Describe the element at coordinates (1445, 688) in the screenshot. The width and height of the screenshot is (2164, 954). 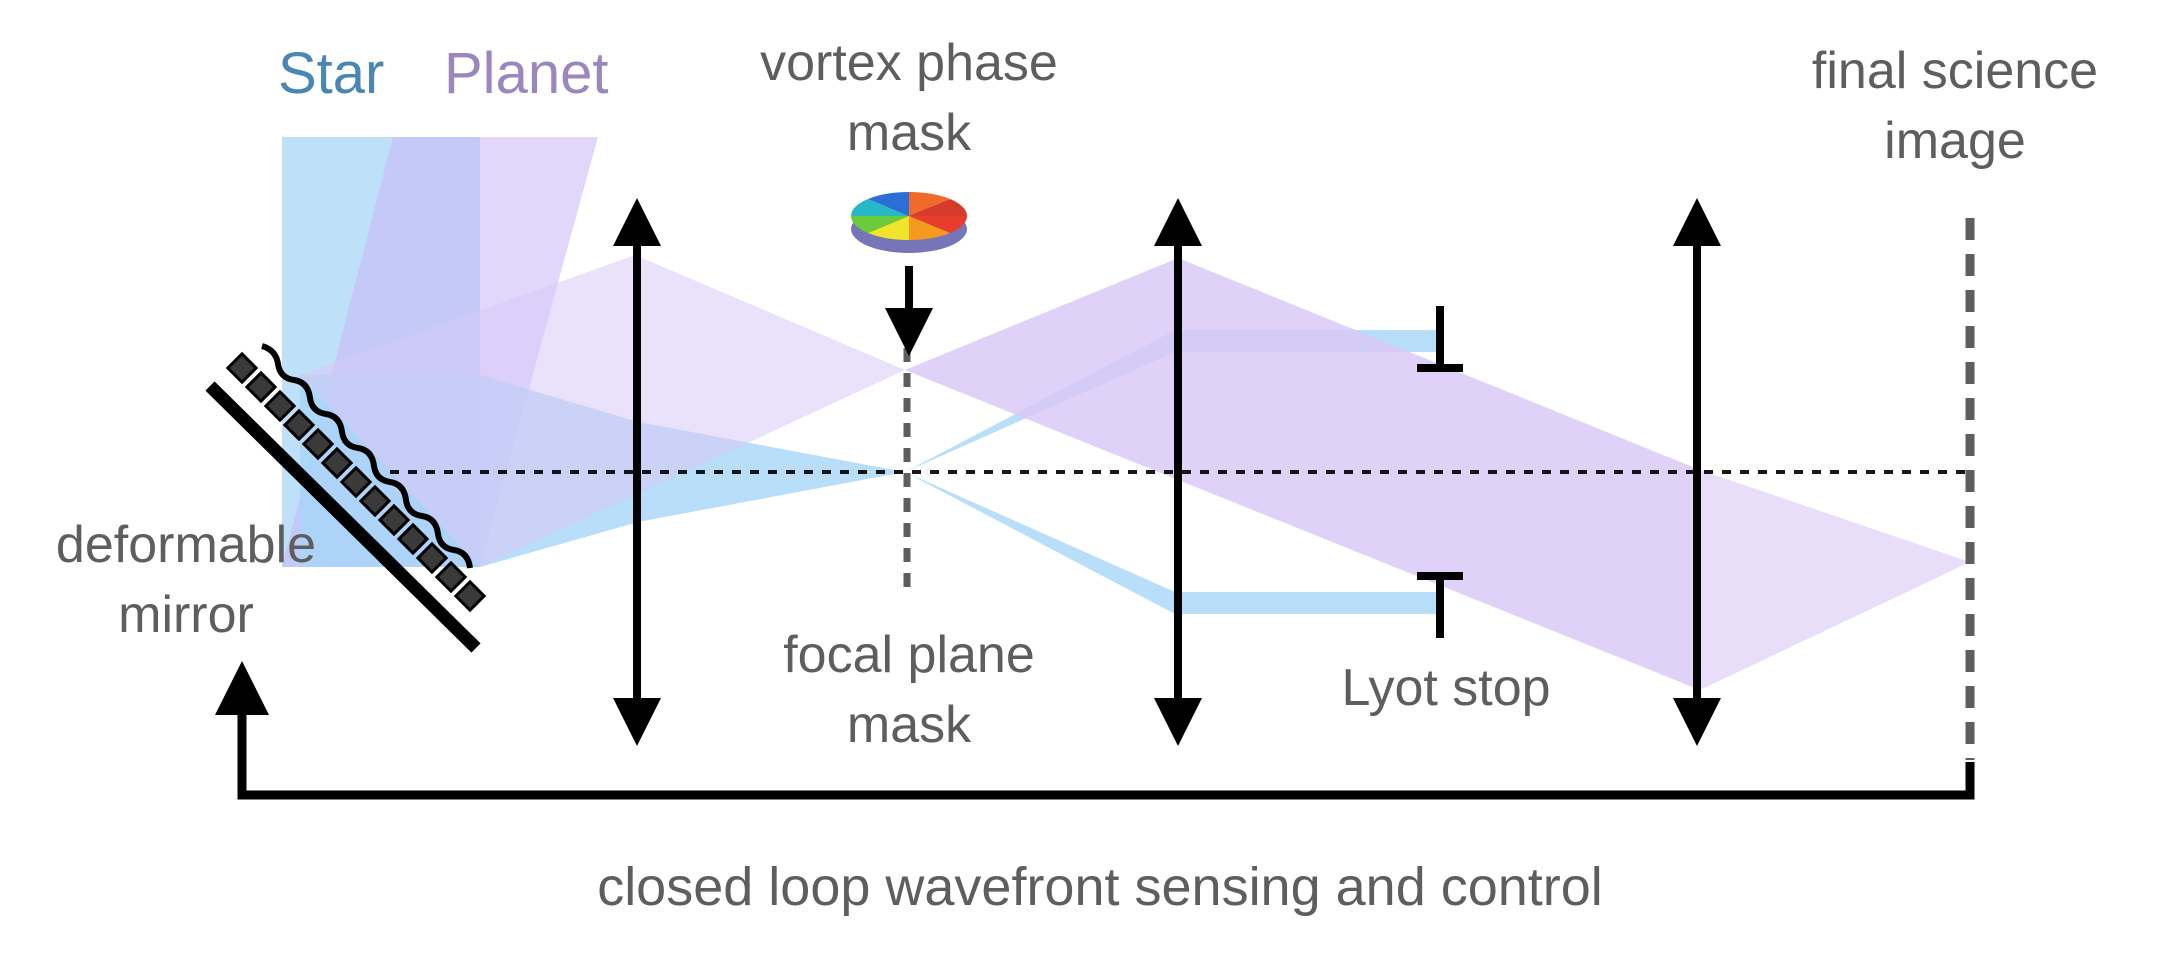
I see `lyot-label: Lyot stop` at that location.